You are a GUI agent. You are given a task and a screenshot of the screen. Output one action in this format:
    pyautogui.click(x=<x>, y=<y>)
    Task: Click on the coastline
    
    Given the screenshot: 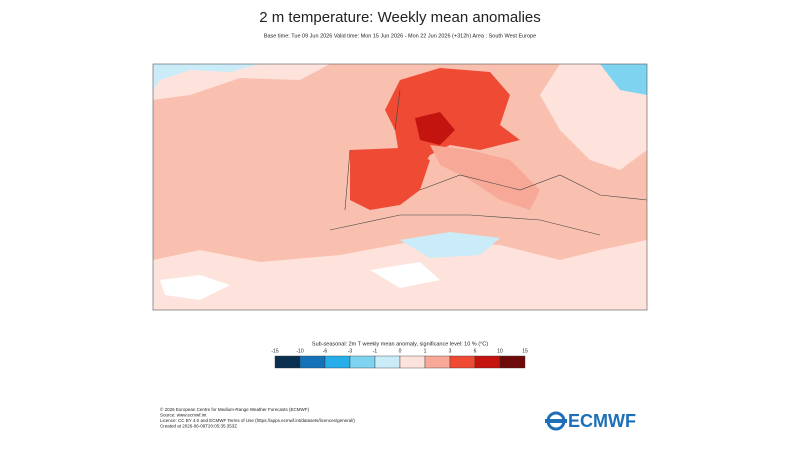 What is the action you would take?
    pyautogui.click(x=488, y=162)
    